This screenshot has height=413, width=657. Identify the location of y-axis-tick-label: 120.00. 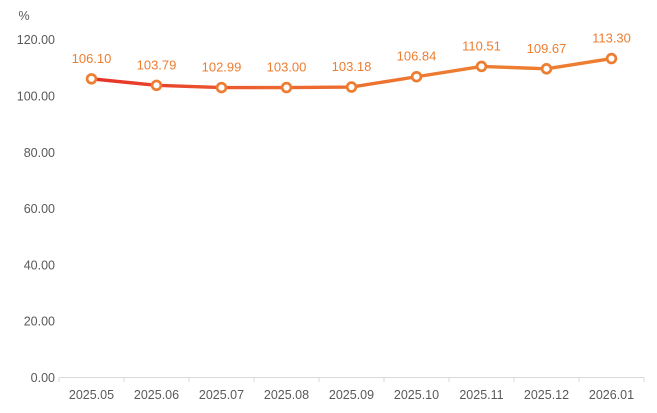
(36, 40).